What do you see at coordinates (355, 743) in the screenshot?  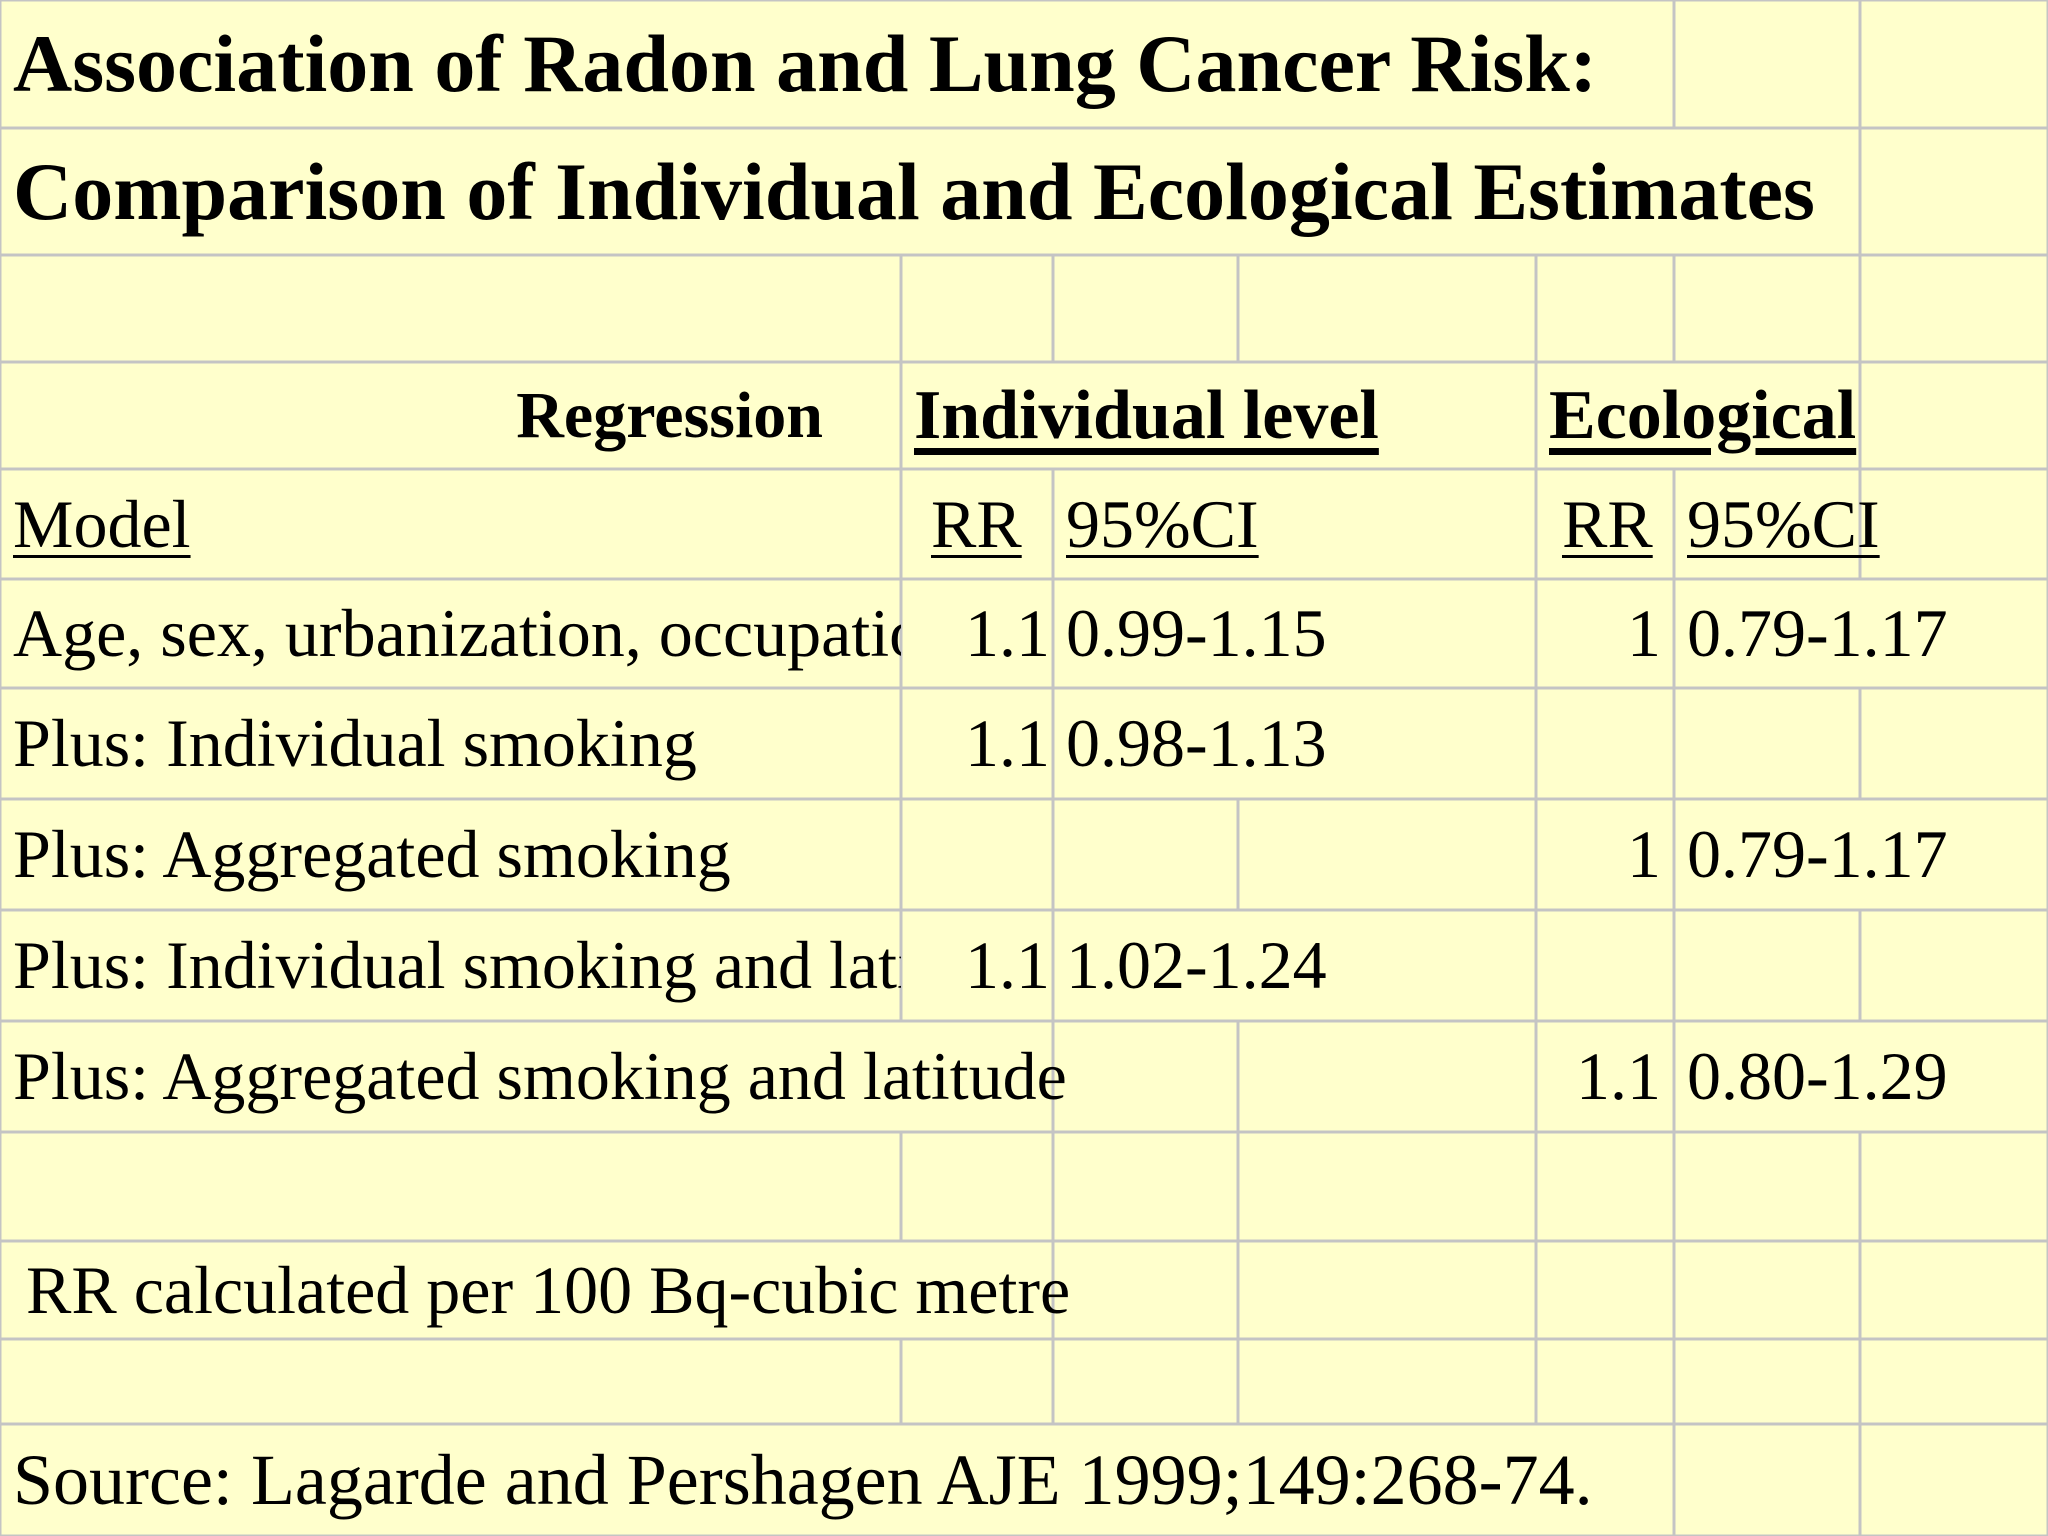 I see `row-label: Plus: Individual smoking` at bounding box center [355, 743].